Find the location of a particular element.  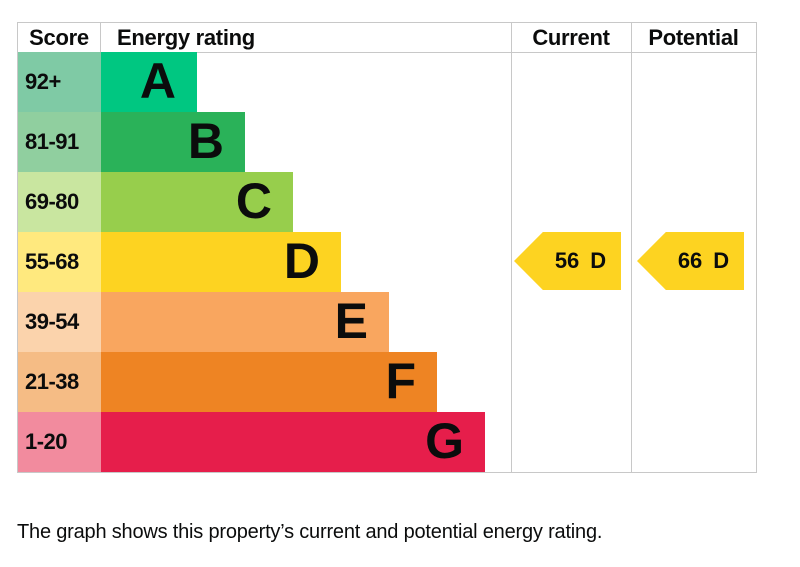

chart-header-row: Score Energy rating Current Potential is located at coordinates (387, 38).